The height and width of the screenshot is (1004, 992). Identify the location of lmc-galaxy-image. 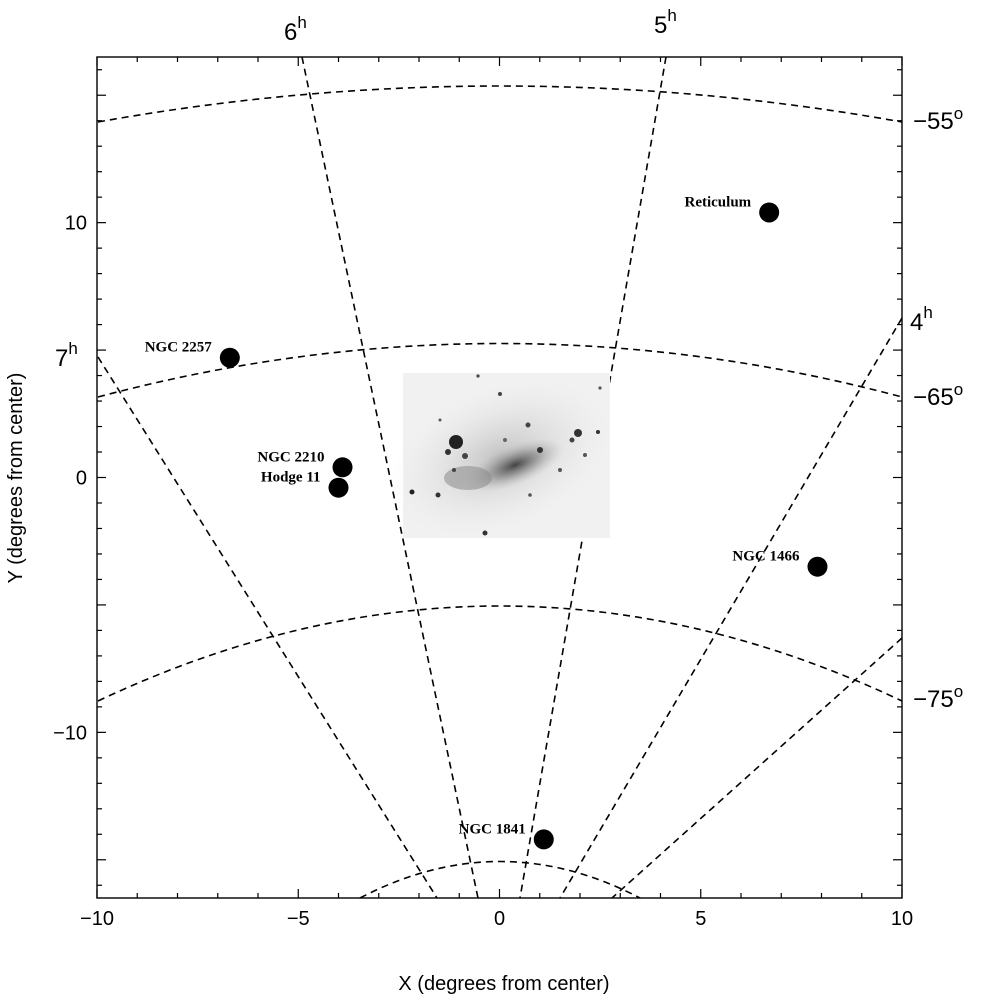
(500, 455).